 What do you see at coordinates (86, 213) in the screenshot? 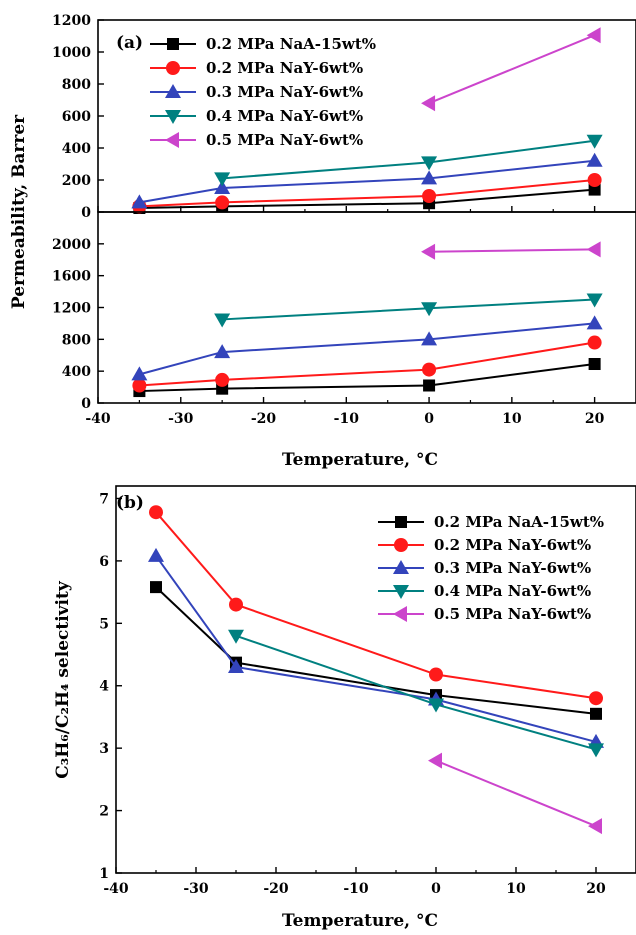
I see `a-top-y-tick-label: 0` at bounding box center [86, 213].